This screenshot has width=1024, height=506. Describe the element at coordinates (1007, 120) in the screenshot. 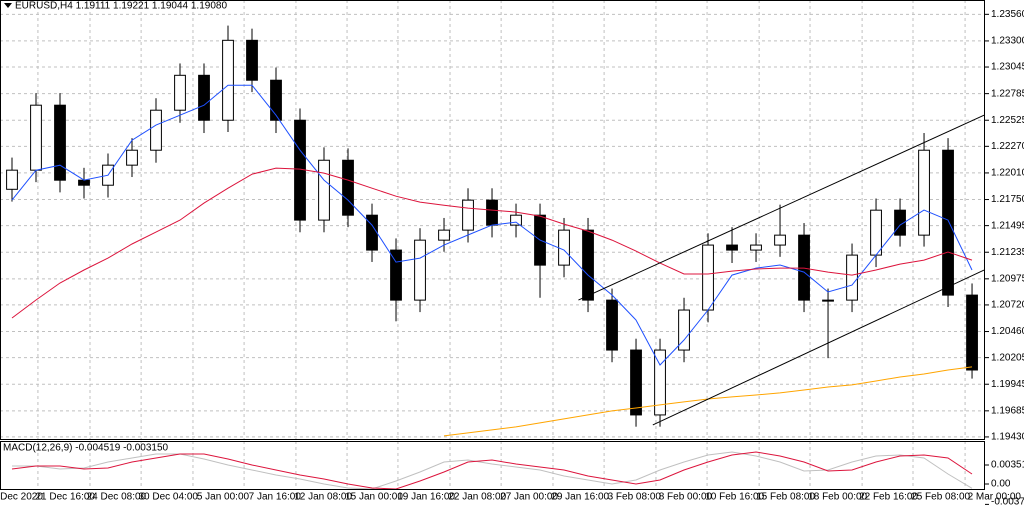

I see `y-tick-label: 1.22525` at that location.